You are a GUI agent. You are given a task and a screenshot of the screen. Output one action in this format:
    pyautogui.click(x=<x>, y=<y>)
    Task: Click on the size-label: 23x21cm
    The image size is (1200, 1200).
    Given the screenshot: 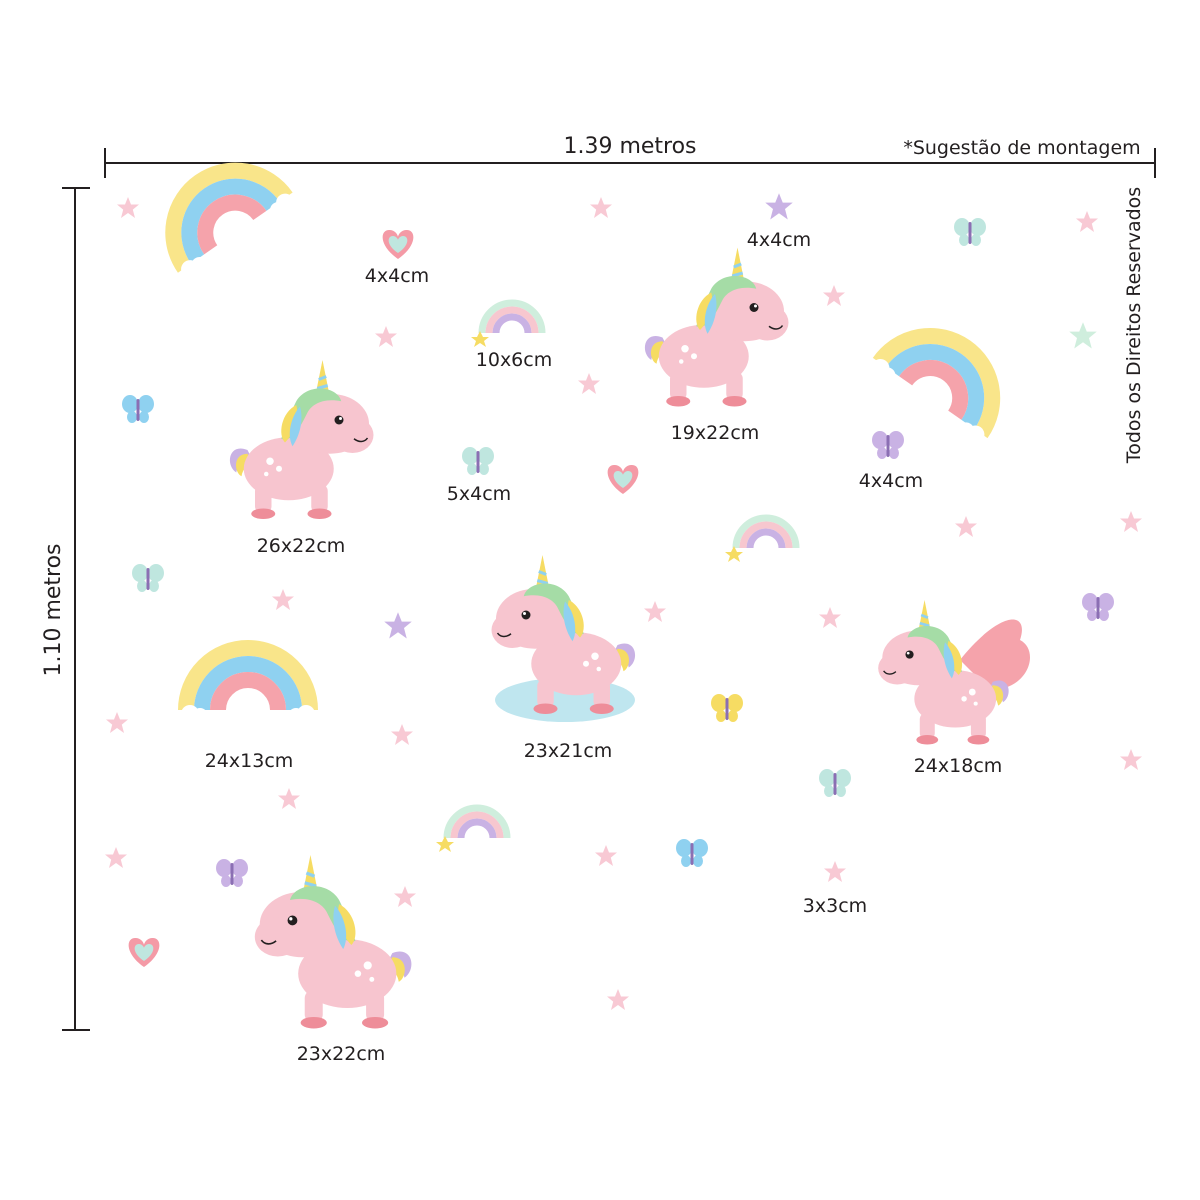 What is the action you would take?
    pyautogui.click(x=568, y=751)
    